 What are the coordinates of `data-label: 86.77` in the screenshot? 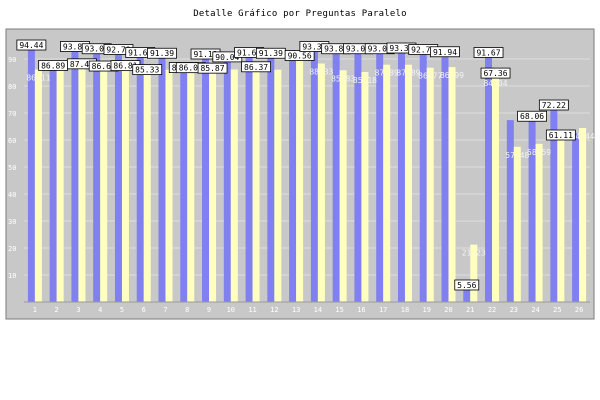 It's located at (430, 76).